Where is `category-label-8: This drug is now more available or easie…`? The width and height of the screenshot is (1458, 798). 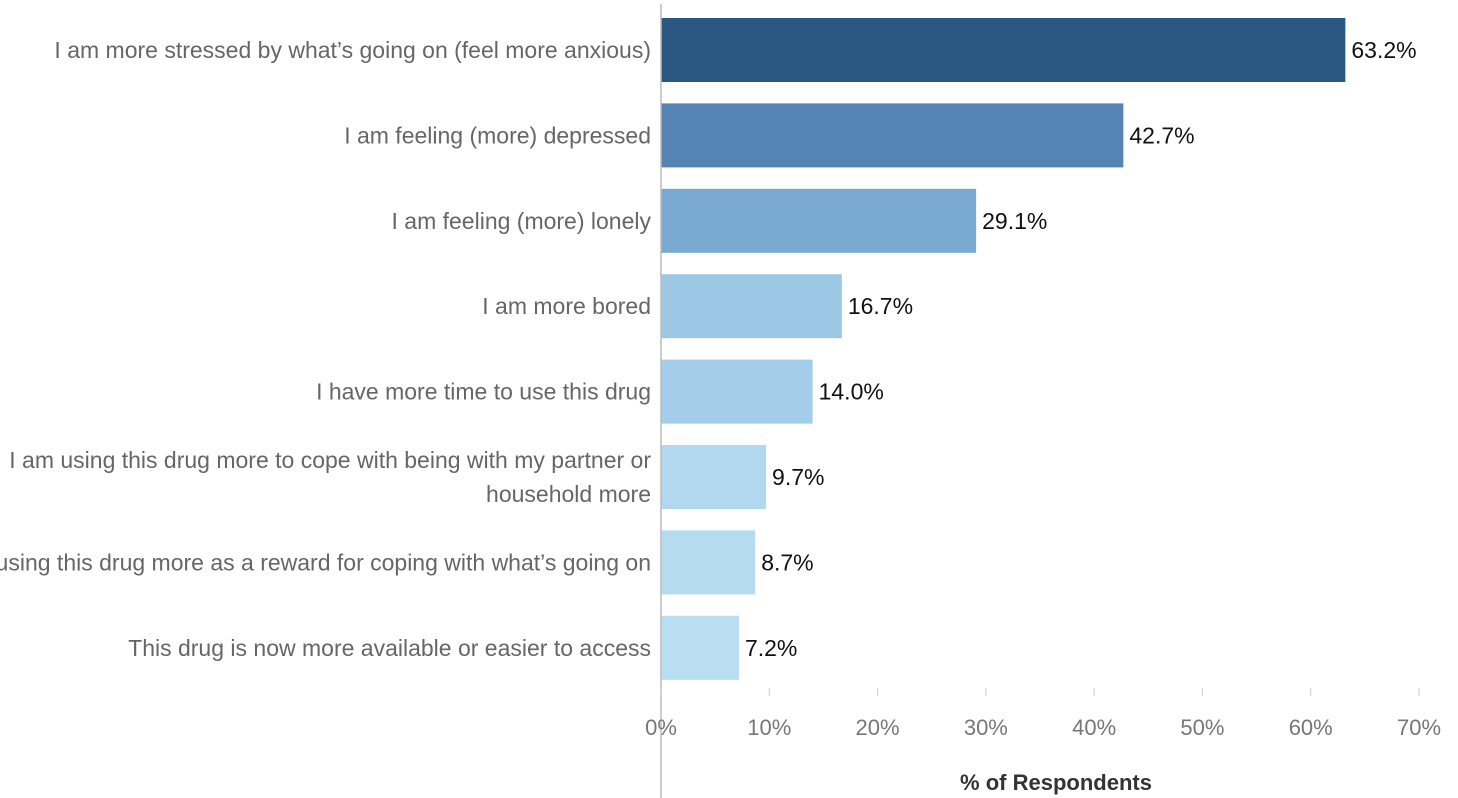
category-label-8: This drug is now more available or easie… is located at coordinates (389, 648).